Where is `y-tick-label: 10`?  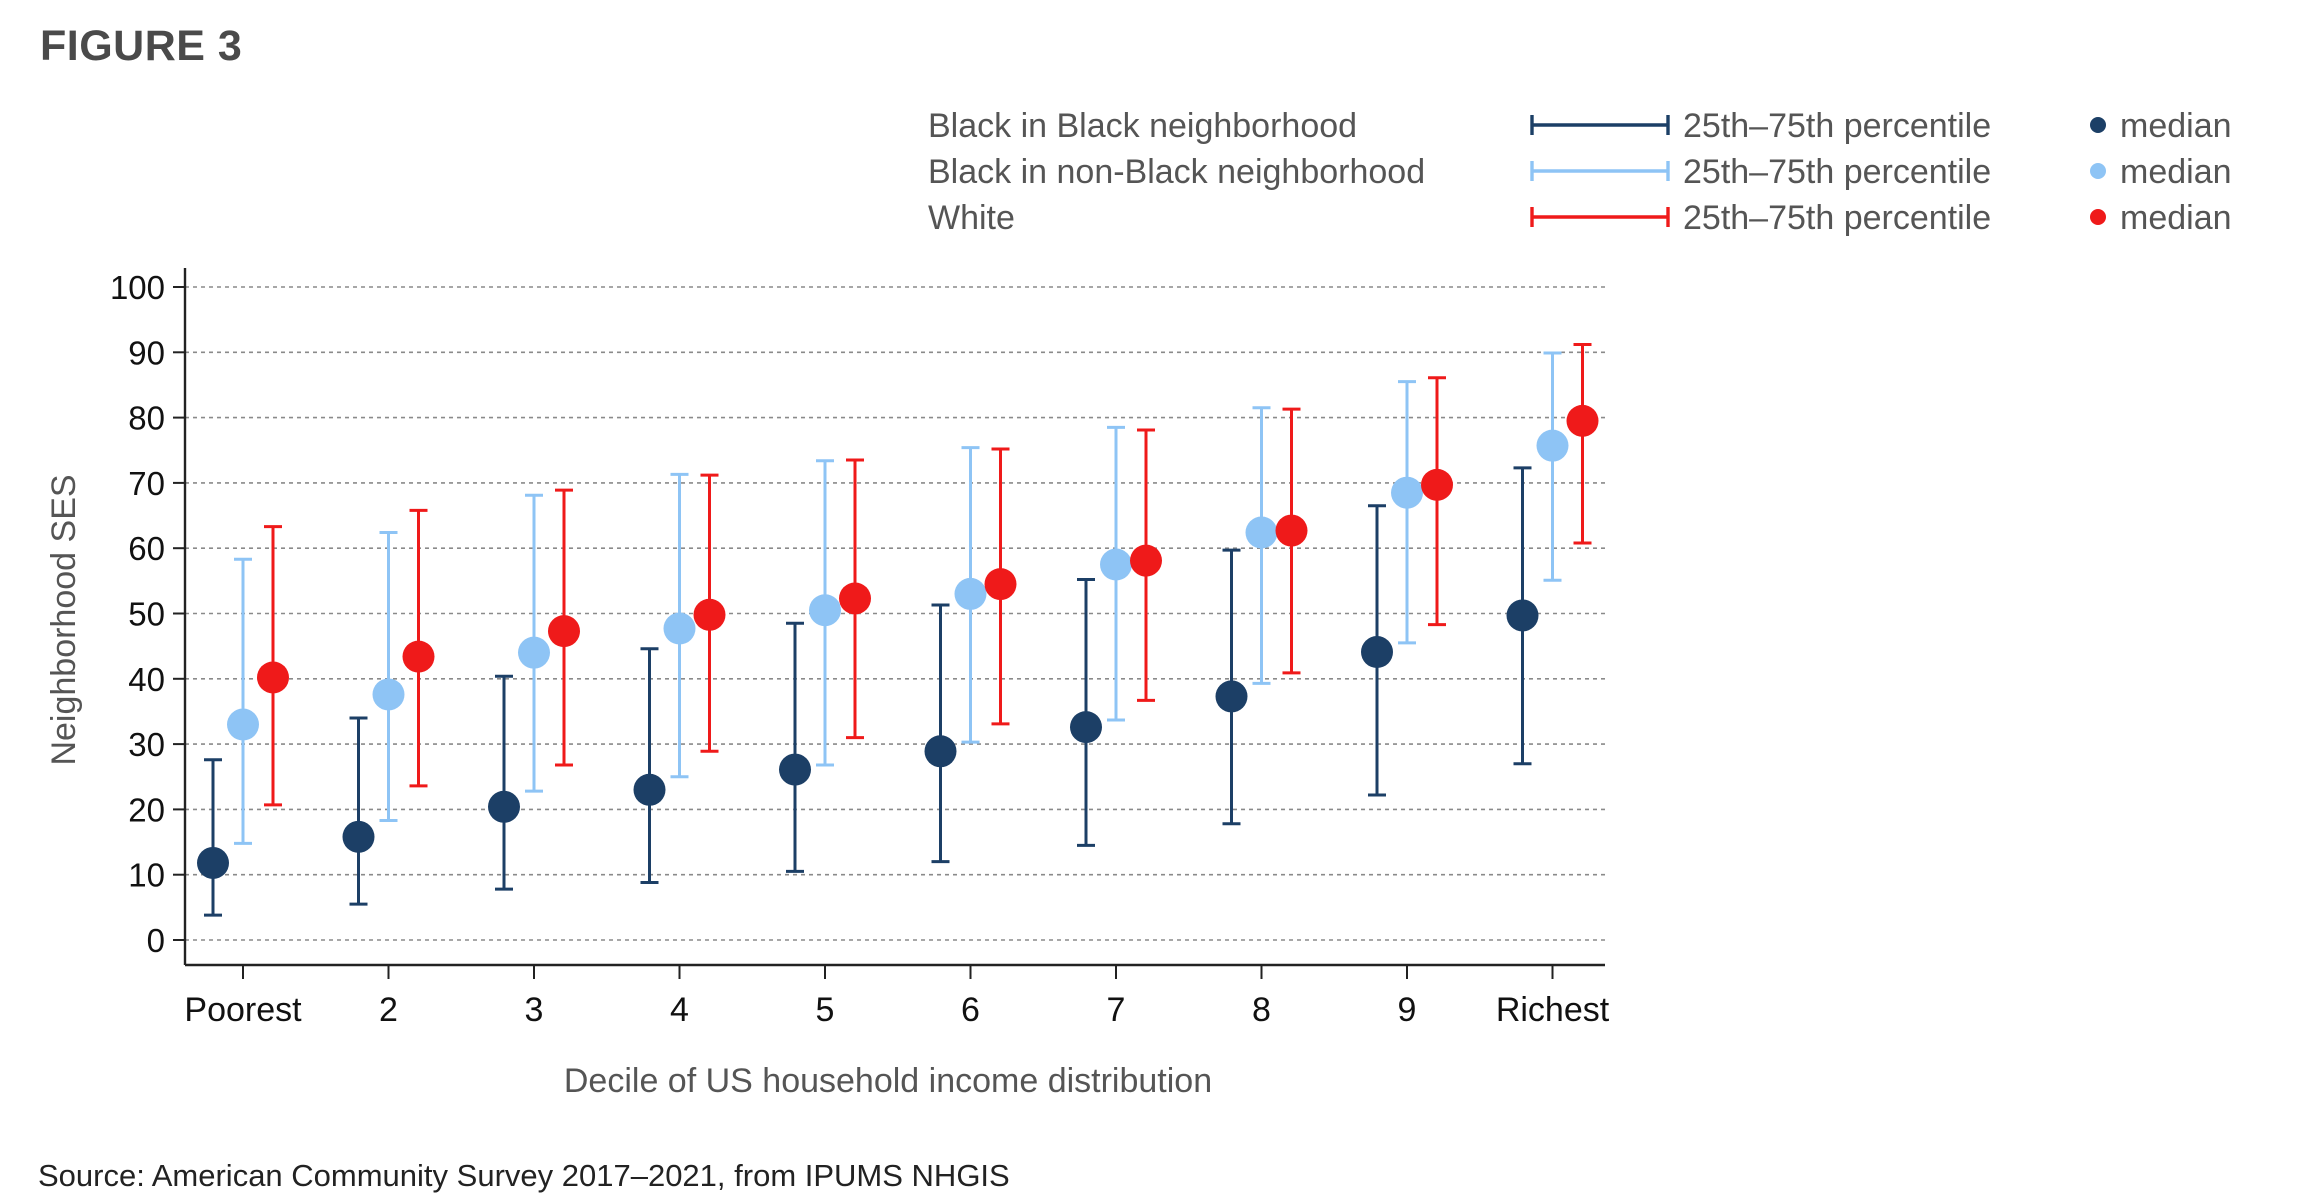
y-tick-label: 10 is located at coordinates (146, 875).